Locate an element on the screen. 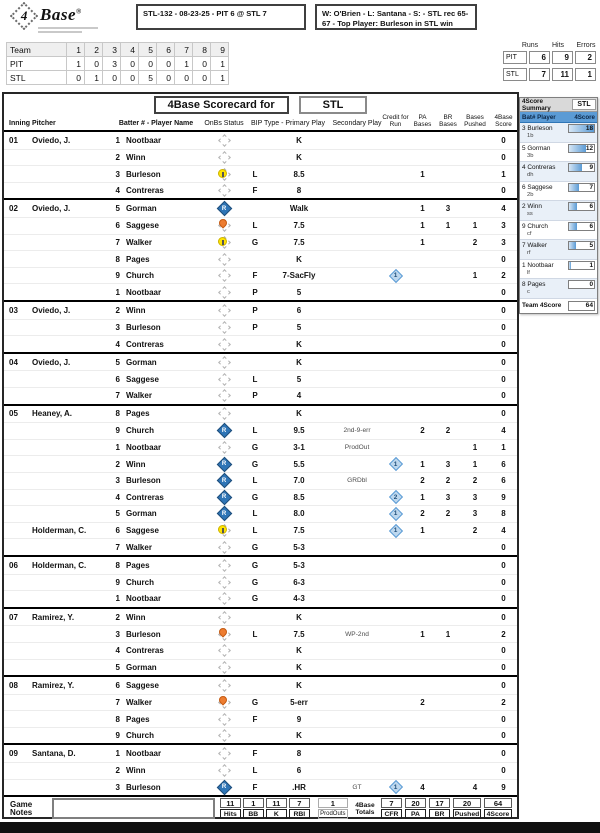 This screenshot has height=833, width=600. primary-play: 6-3 is located at coordinates (299, 582).